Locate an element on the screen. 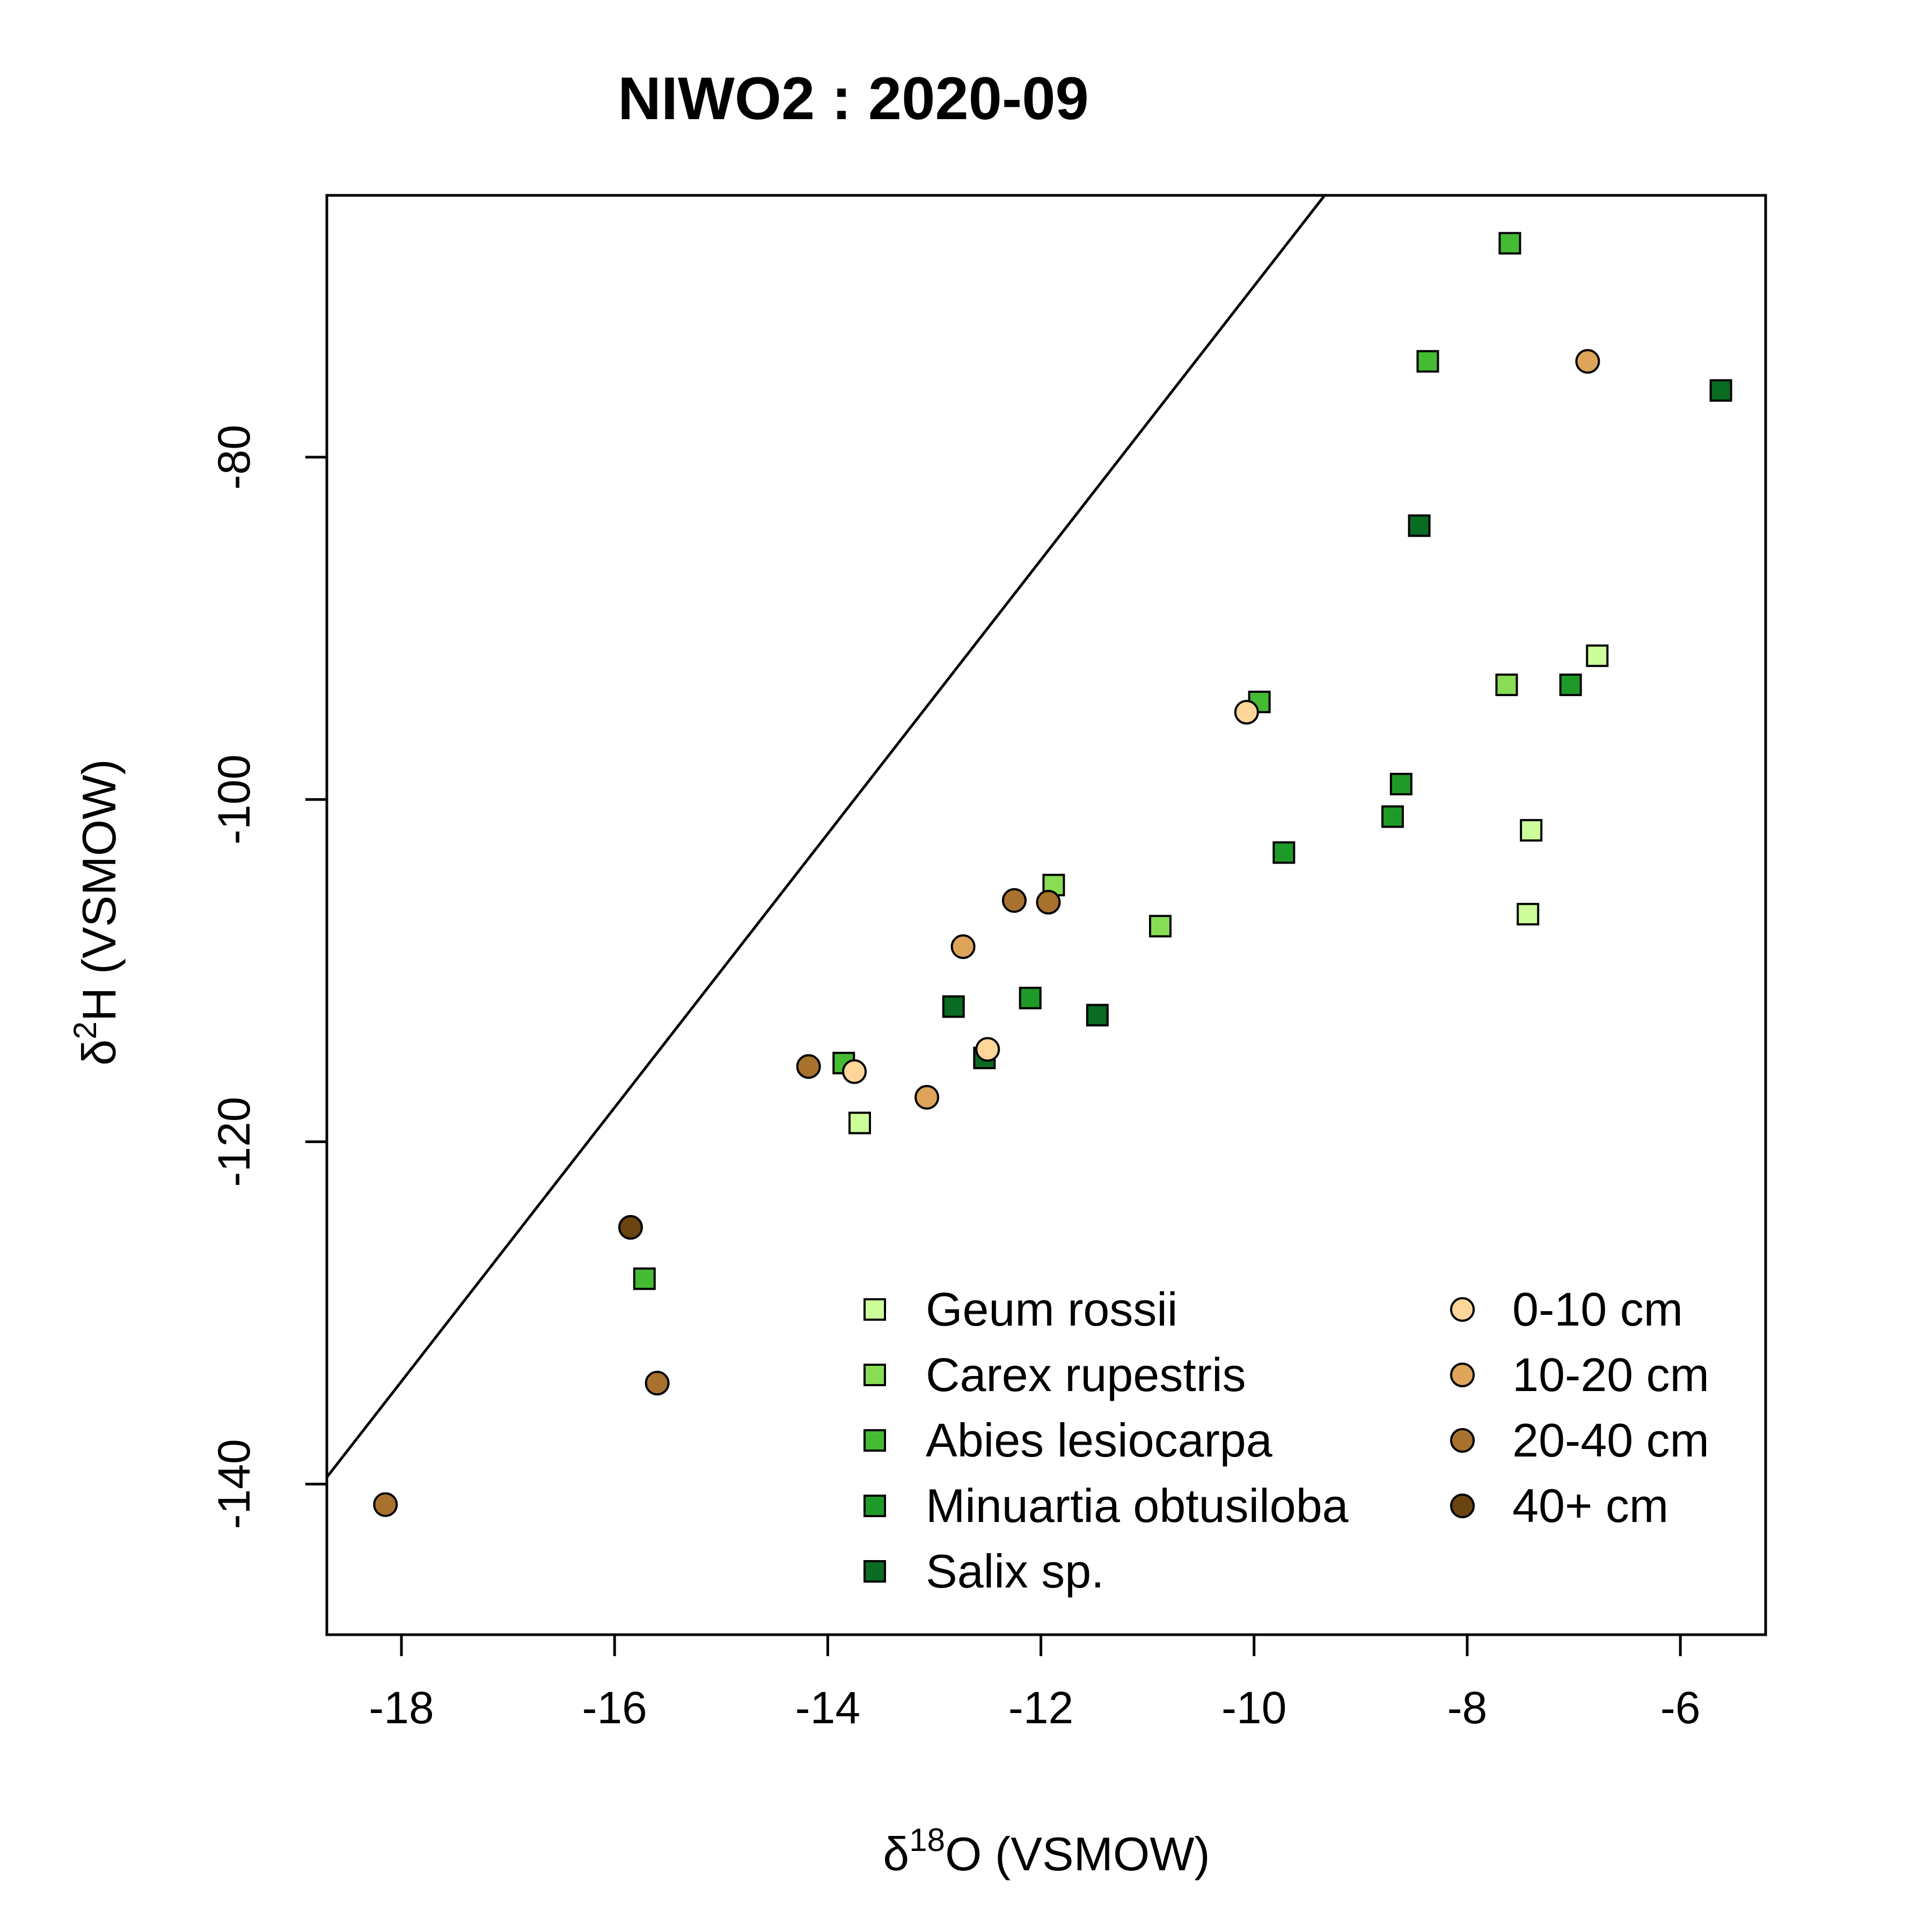 This screenshot has height=1932, width=1932. x-axis-label-symbol: δ is located at coordinates (896, 1853).